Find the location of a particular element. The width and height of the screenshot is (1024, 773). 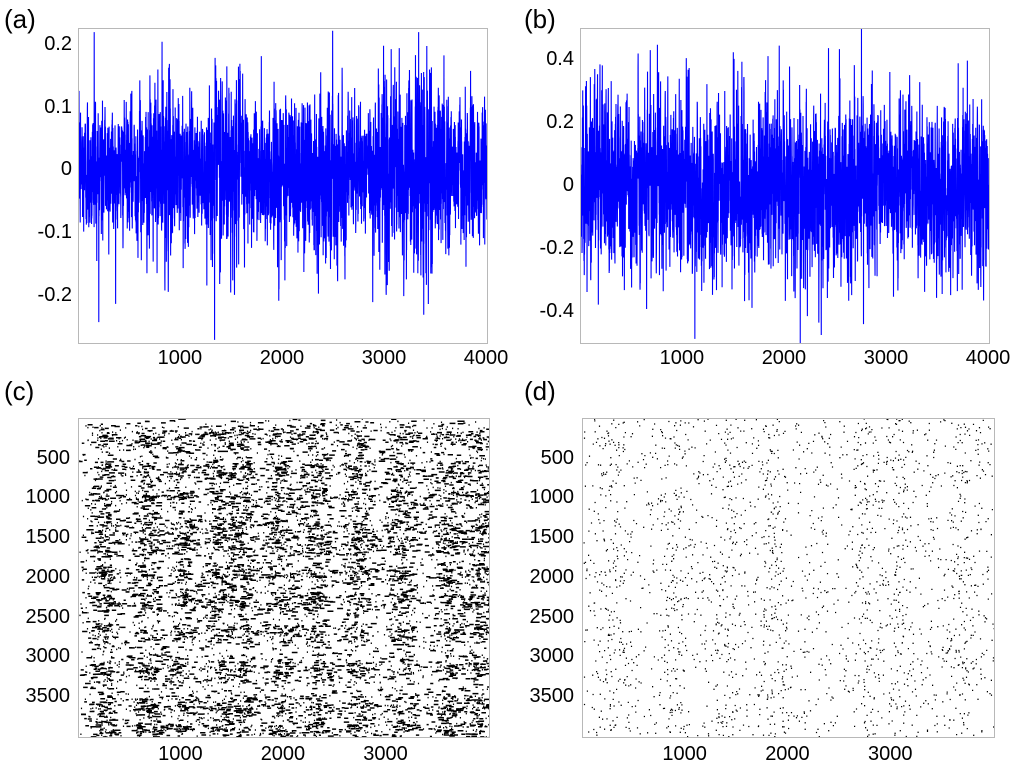

y-tick-label-b: 0 is located at coordinates (568, 185).